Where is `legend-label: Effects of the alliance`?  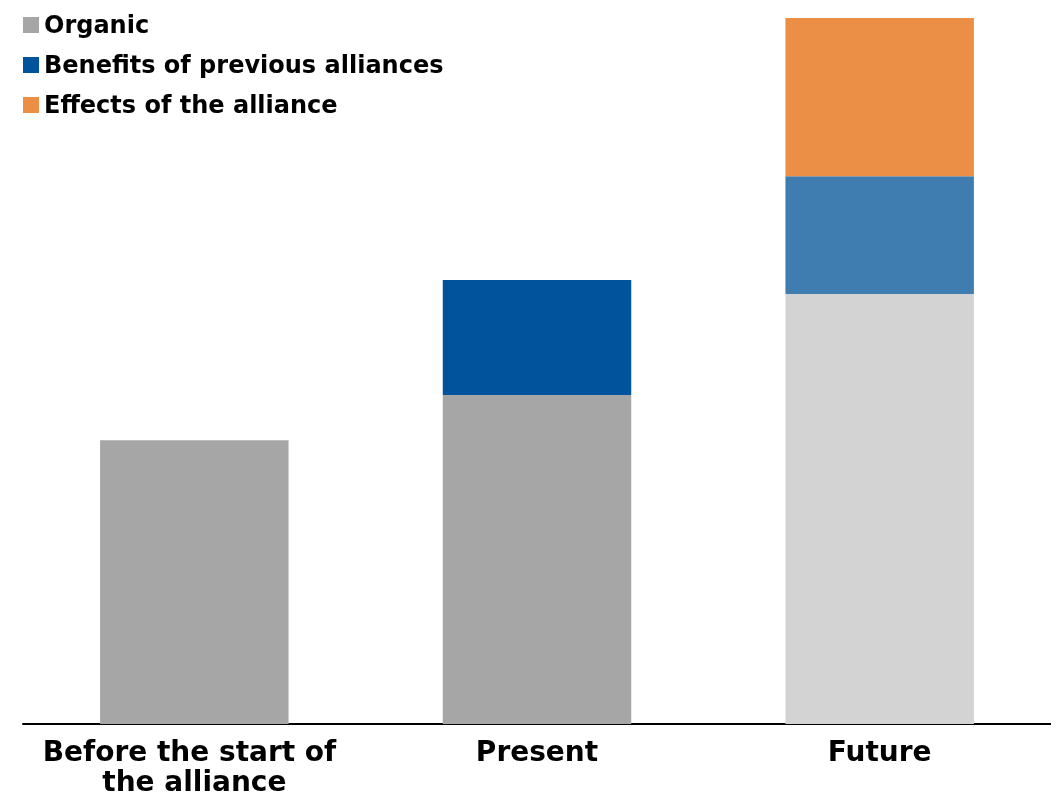 legend-label: Effects of the alliance is located at coordinates (191, 105).